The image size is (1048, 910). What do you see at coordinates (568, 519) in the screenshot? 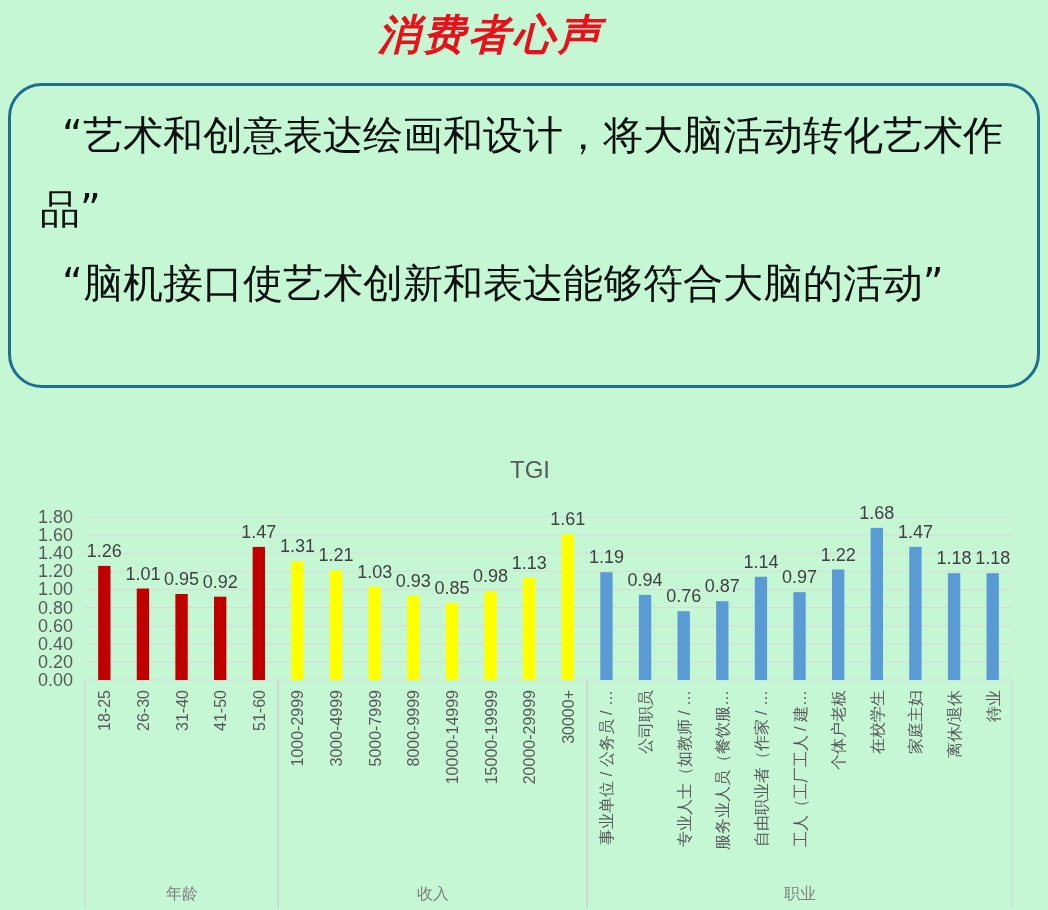
I see `data-label: 1.61` at bounding box center [568, 519].